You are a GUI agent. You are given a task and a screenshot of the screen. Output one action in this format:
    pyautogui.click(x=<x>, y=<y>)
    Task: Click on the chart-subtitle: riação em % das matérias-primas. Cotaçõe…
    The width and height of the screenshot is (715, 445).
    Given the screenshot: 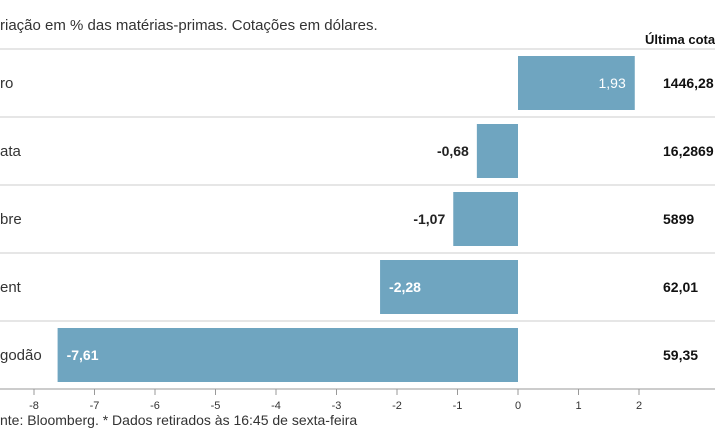 What is the action you would take?
    pyautogui.click(x=189, y=25)
    